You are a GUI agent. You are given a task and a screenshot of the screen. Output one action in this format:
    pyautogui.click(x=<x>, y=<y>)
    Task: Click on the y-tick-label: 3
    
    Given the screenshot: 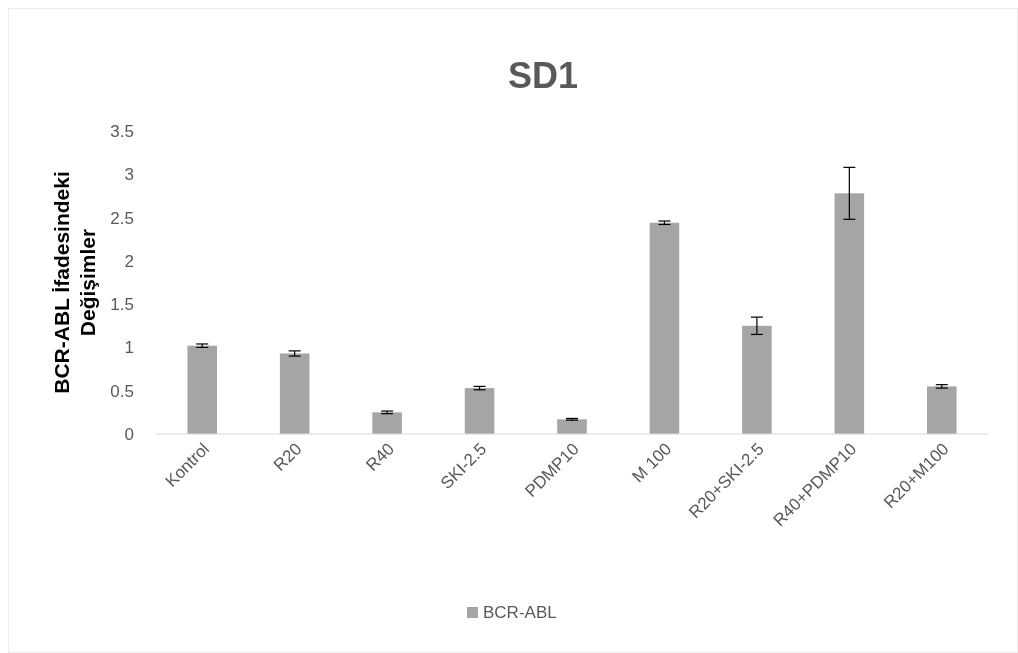 What is the action you would take?
    pyautogui.click(x=129, y=175)
    